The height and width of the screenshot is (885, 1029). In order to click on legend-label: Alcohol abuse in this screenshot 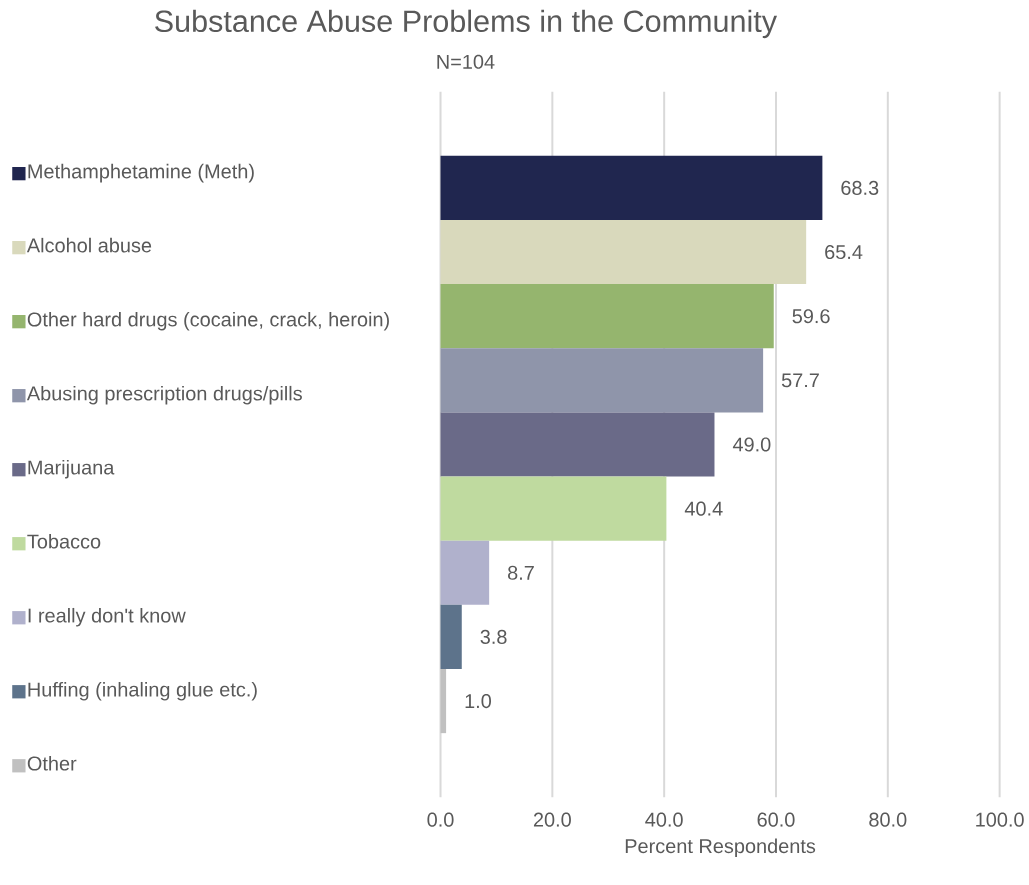, I will do `click(89, 245)`.